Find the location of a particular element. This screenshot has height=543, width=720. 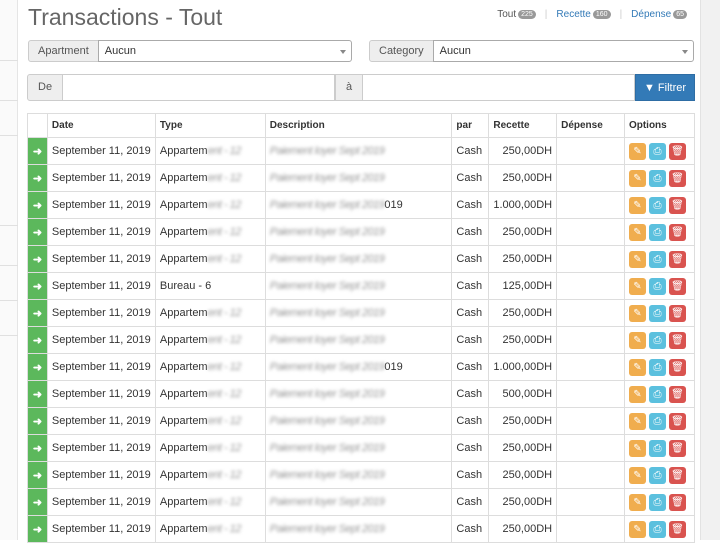

apartment-select: Aucun is located at coordinates (224, 51).